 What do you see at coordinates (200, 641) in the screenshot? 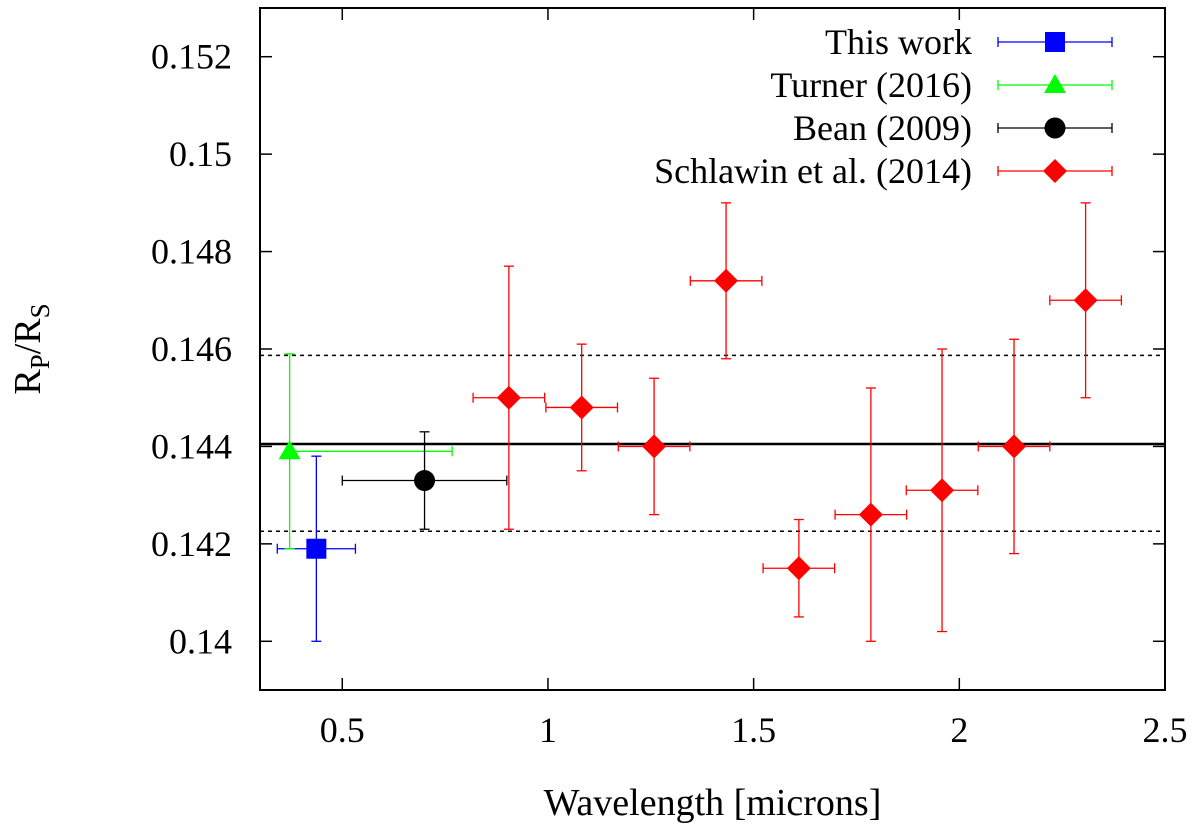
I see `y-tick-label: 0.14` at bounding box center [200, 641].